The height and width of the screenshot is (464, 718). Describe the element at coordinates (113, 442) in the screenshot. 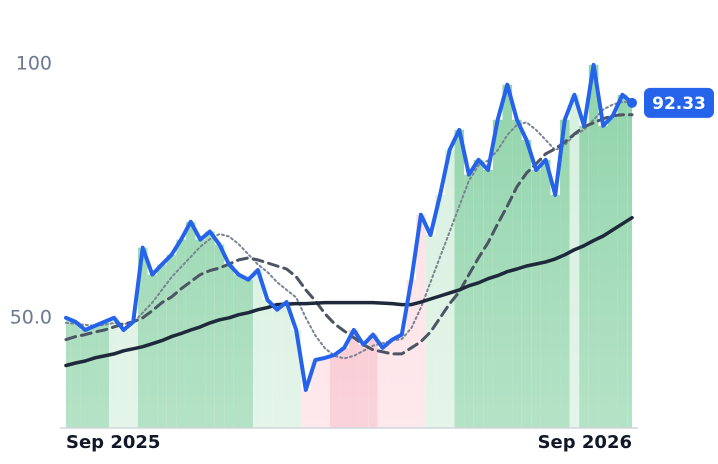

I see `x-tick-label: Sep 2025` at that location.